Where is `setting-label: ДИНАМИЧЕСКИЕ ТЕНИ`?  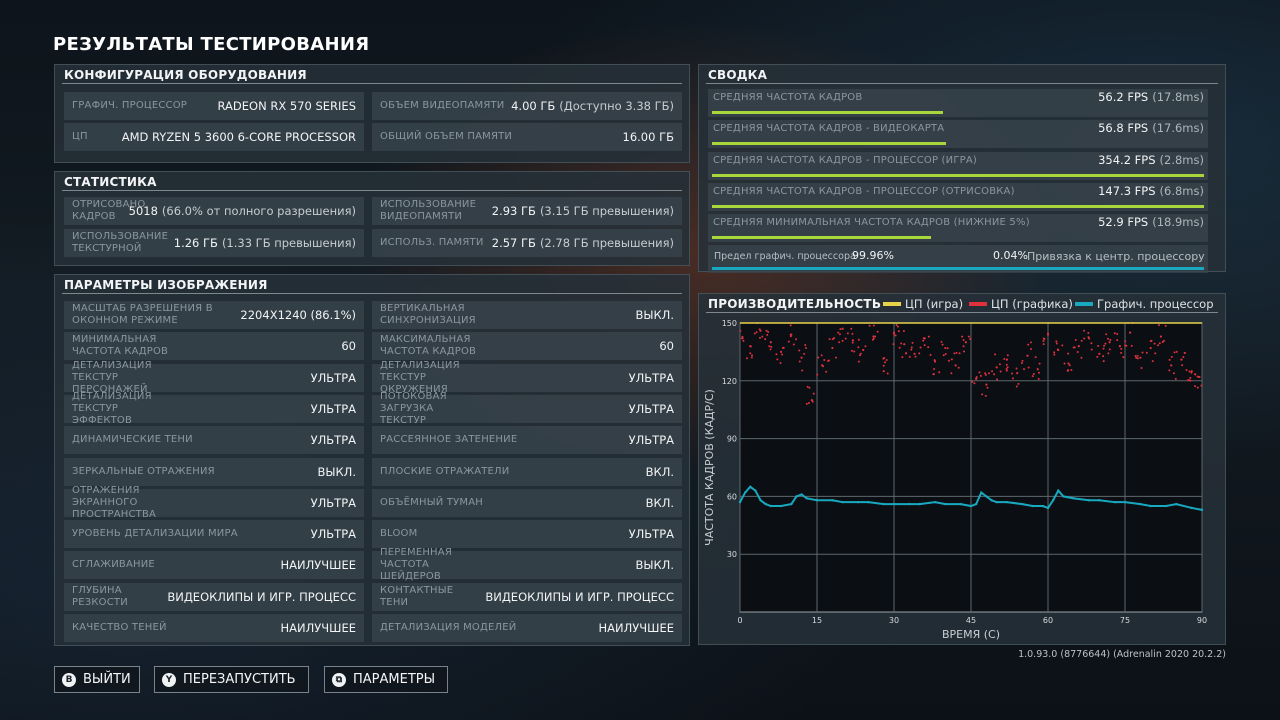
setting-label: ДИНАМИЧЕСКИЕ ТЕНИ is located at coordinates (132, 440).